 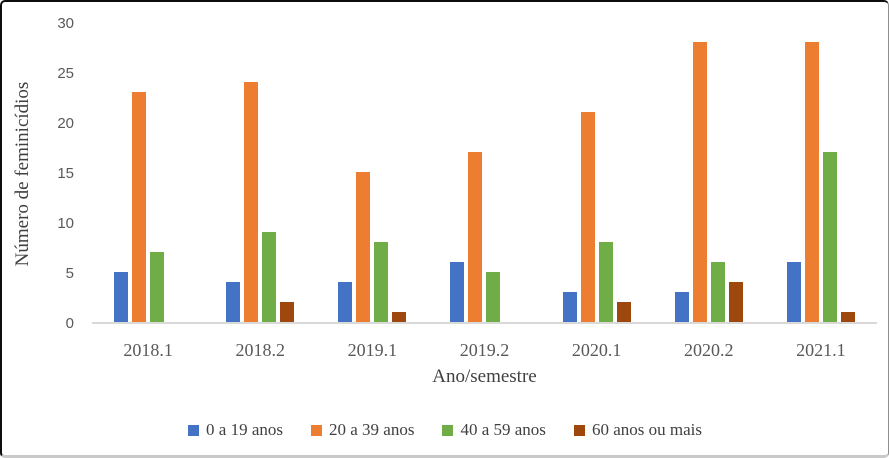 What do you see at coordinates (65, 73) in the screenshot?
I see `y-tick-label: 25` at bounding box center [65, 73].